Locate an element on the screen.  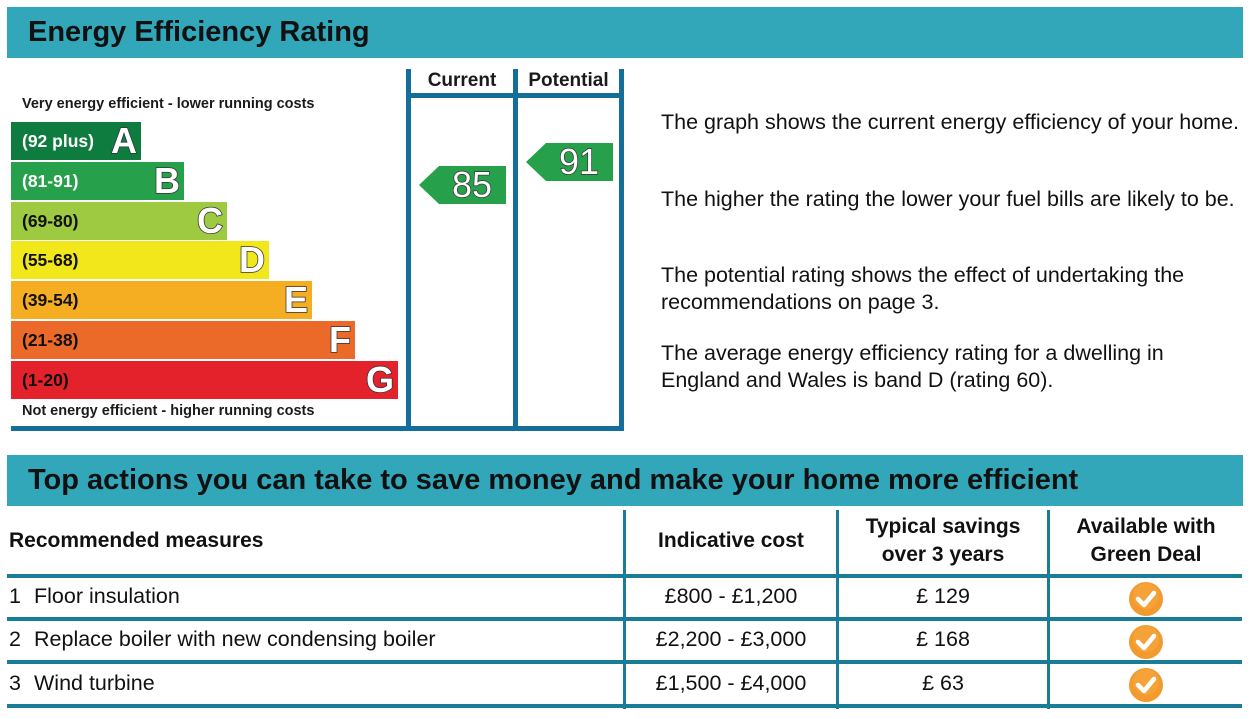
column-divider is located at coordinates (515, 250).